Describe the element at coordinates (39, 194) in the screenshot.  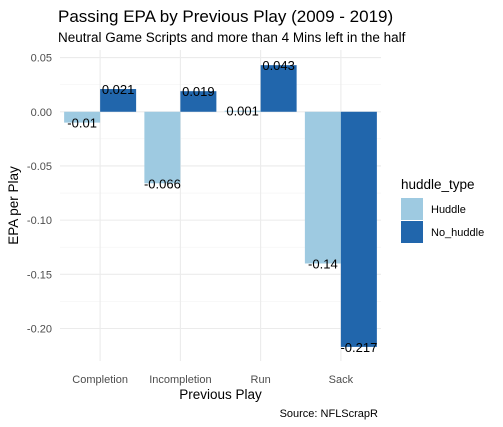
I see `y-axis-ticks: 0.05 0.00 -0.05 -0.10 -0.15 -0.20` at that location.